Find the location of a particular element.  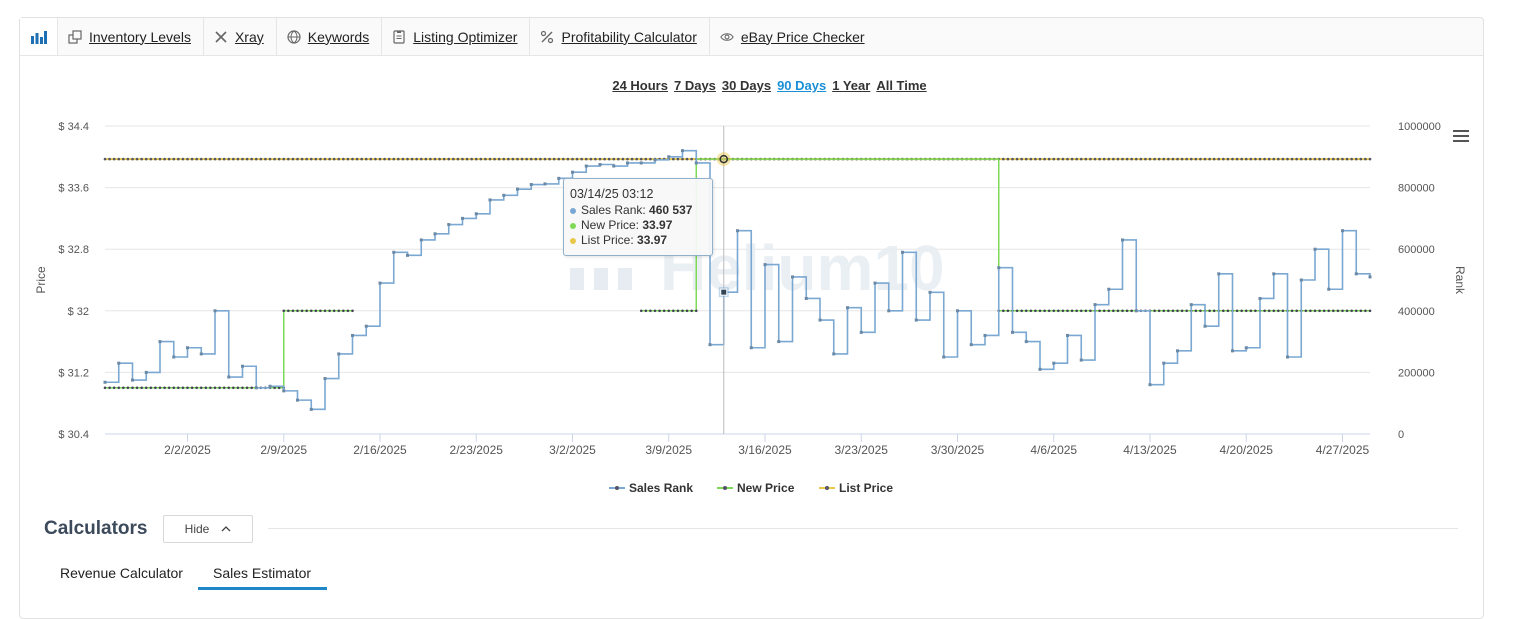

tool-xray: Xray is located at coordinates (240, 36).